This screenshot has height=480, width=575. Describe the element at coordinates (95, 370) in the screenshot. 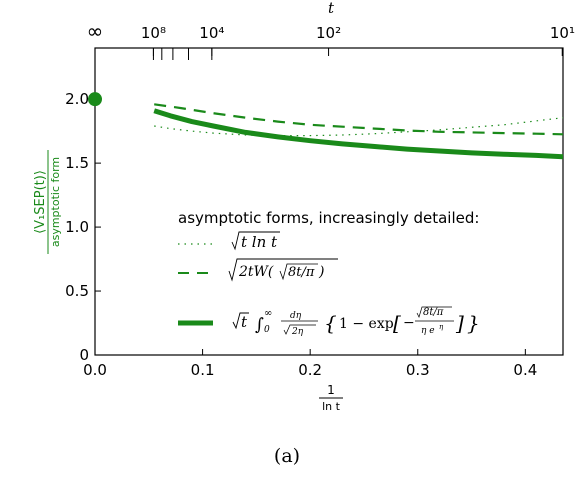

I see `x-tick-label: 0.0` at that location.